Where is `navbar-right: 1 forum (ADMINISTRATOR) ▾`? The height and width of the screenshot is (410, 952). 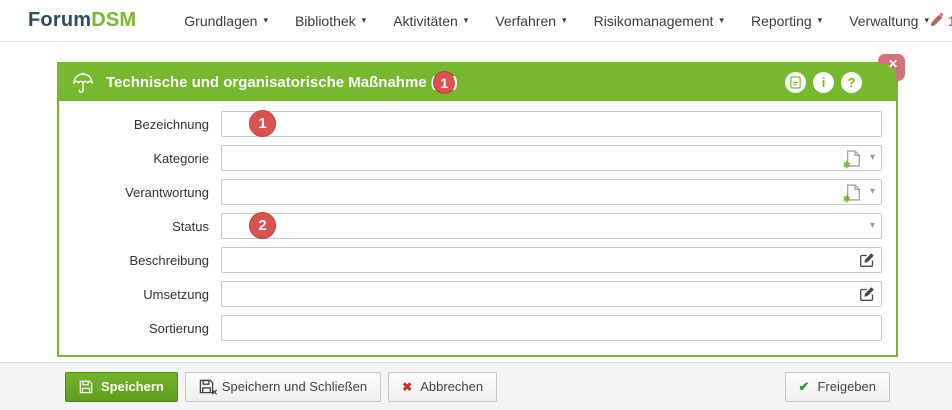 navbar-right: 1 forum (ADMINISTRATOR) ▾ is located at coordinates (940, 21).